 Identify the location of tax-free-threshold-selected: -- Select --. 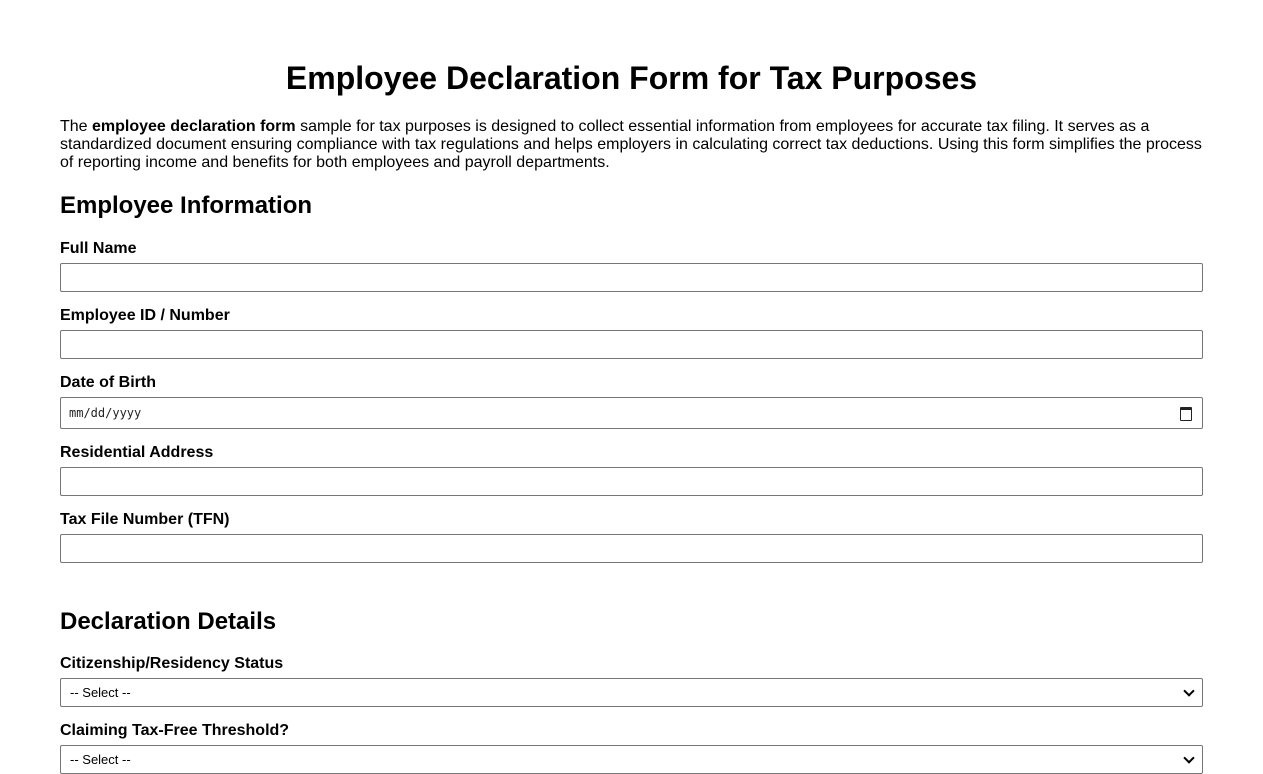
(100, 759).